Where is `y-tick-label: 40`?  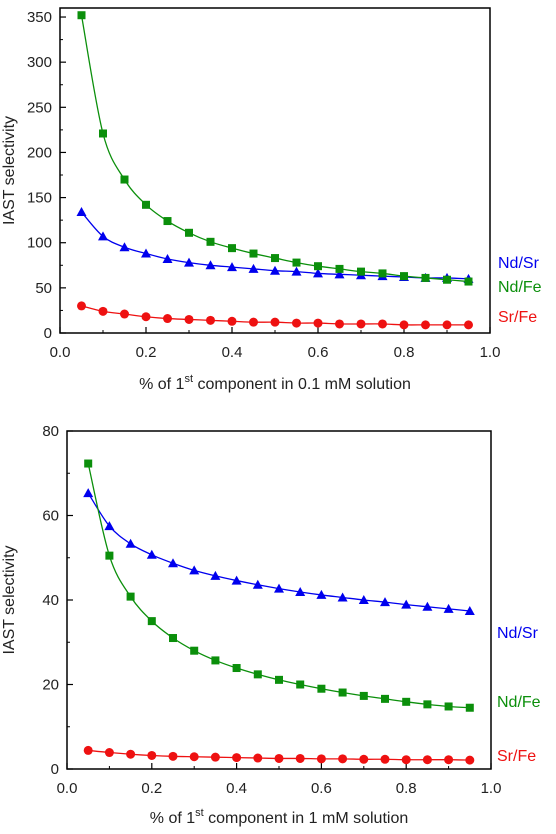
y-tick-label: 40 is located at coordinates (50, 600).